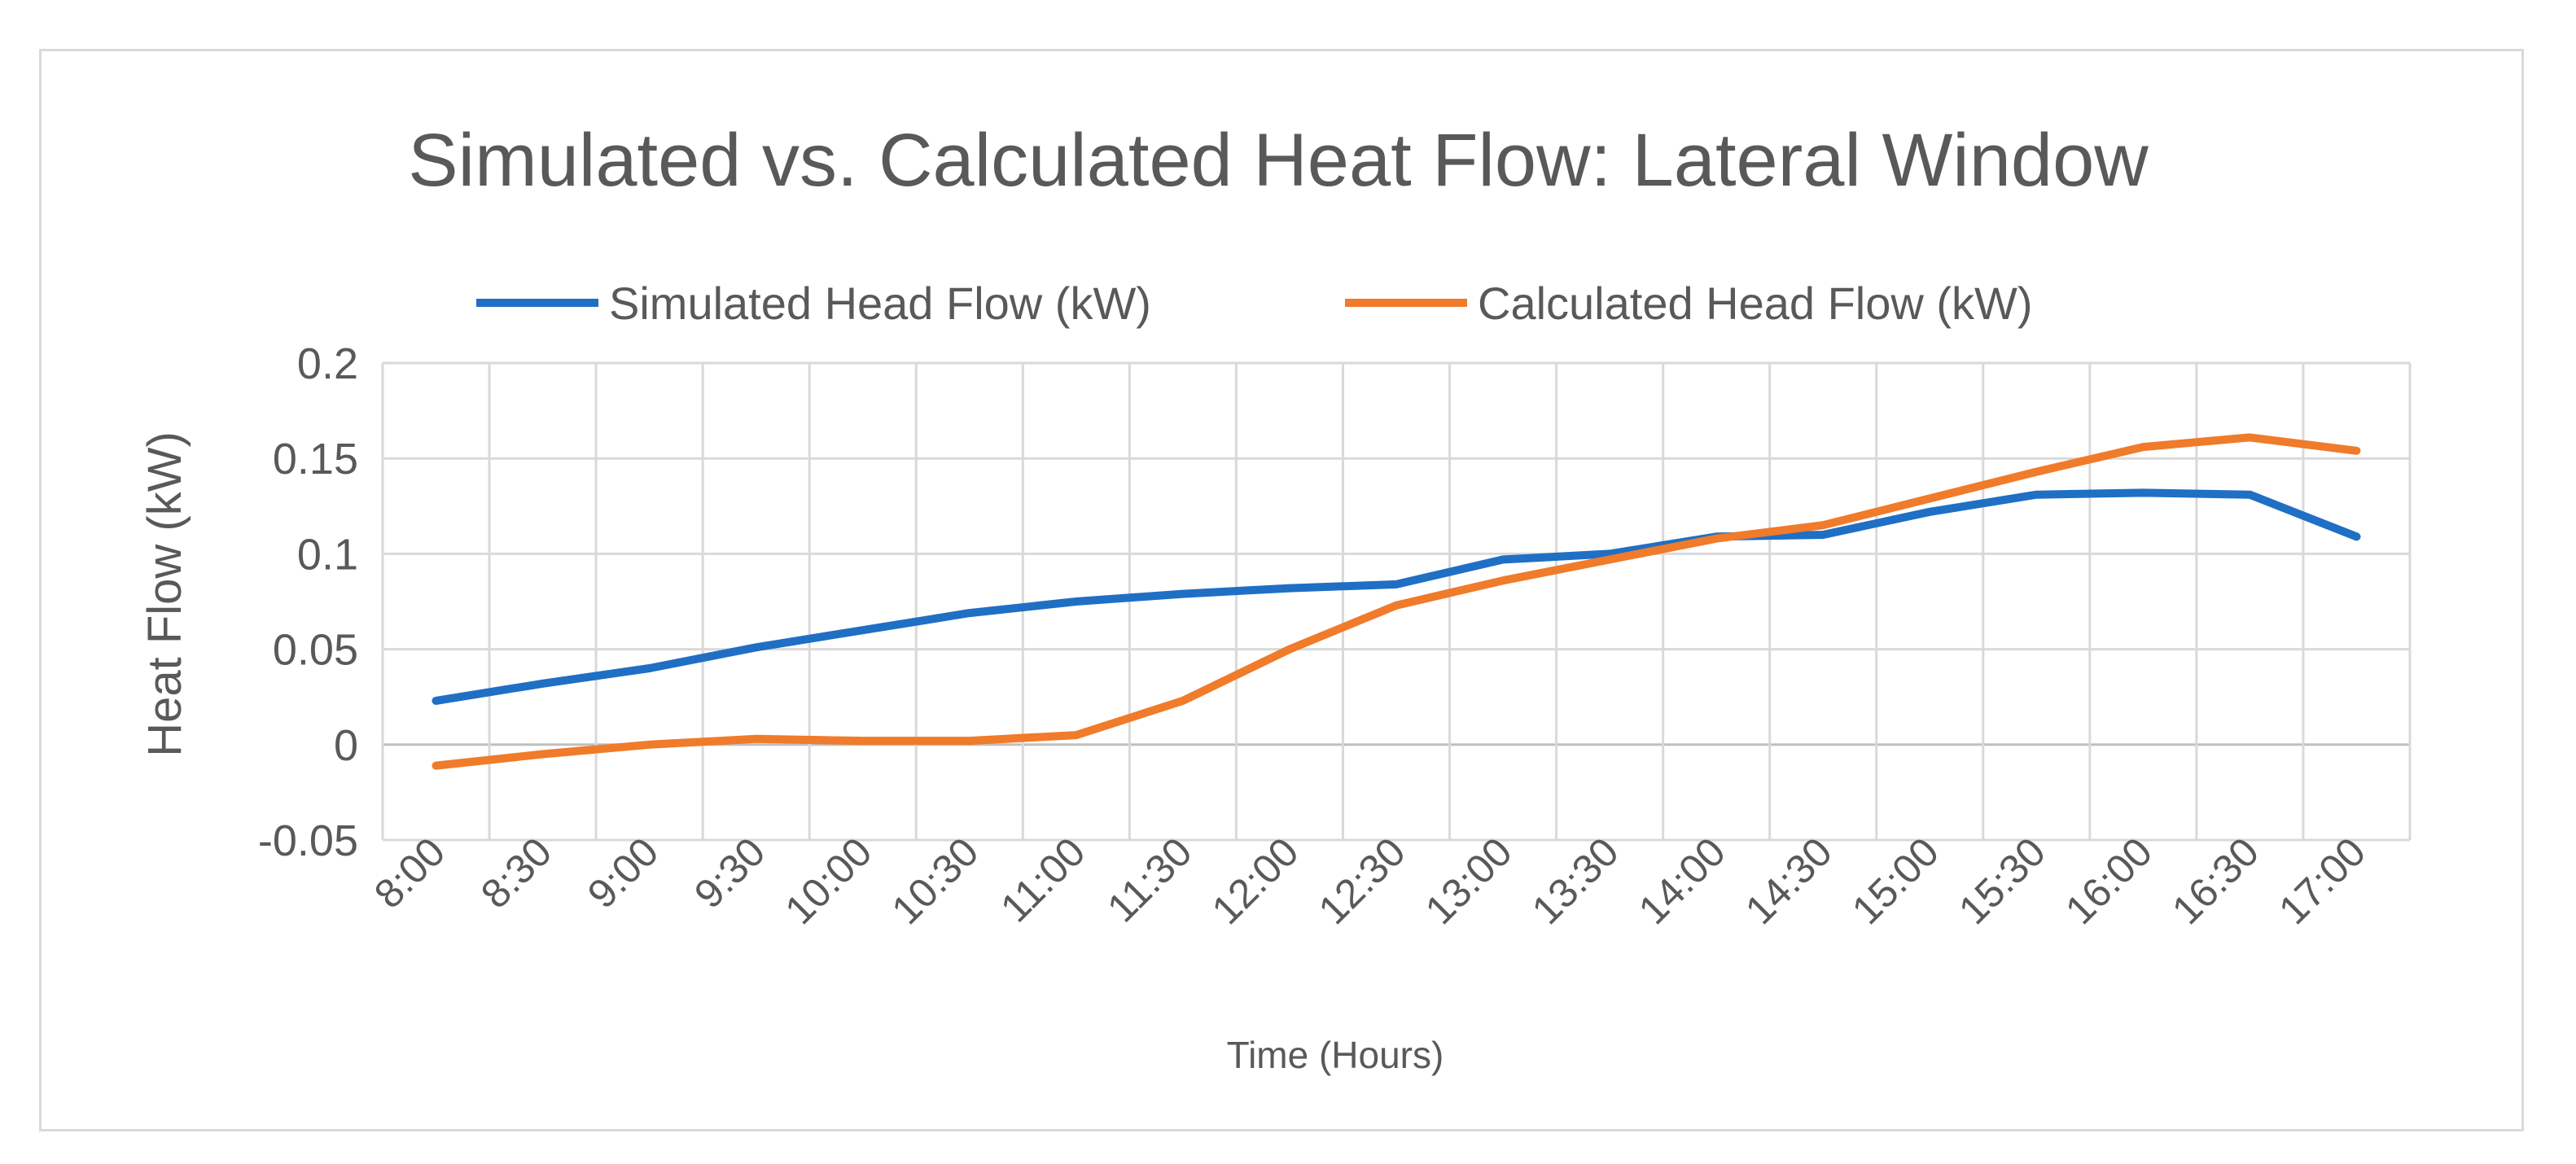 The image size is (2576, 1164). What do you see at coordinates (327, 555) in the screenshot?
I see `y-tick-label: 0.1` at bounding box center [327, 555].